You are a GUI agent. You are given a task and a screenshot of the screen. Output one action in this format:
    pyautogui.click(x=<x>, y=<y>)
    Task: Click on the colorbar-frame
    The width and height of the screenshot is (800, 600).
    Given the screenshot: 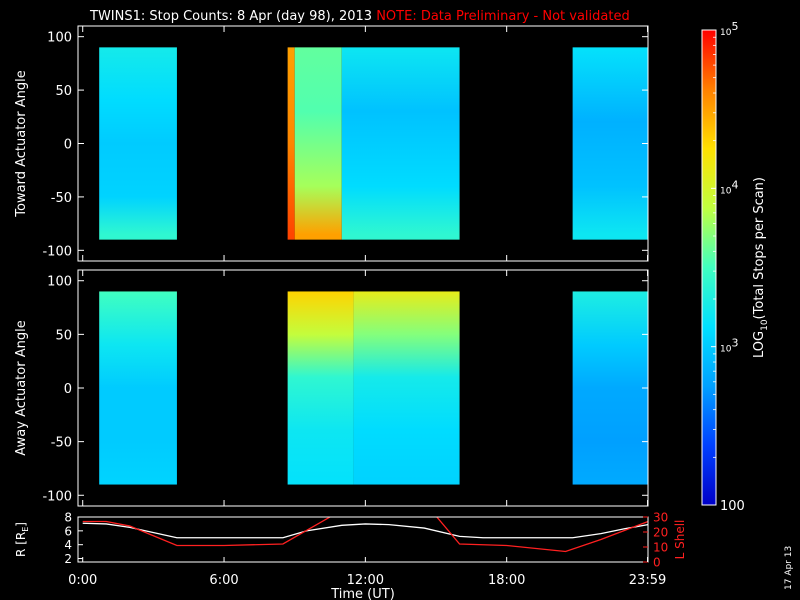 What is the action you would take?
    pyautogui.click(x=709, y=267)
    